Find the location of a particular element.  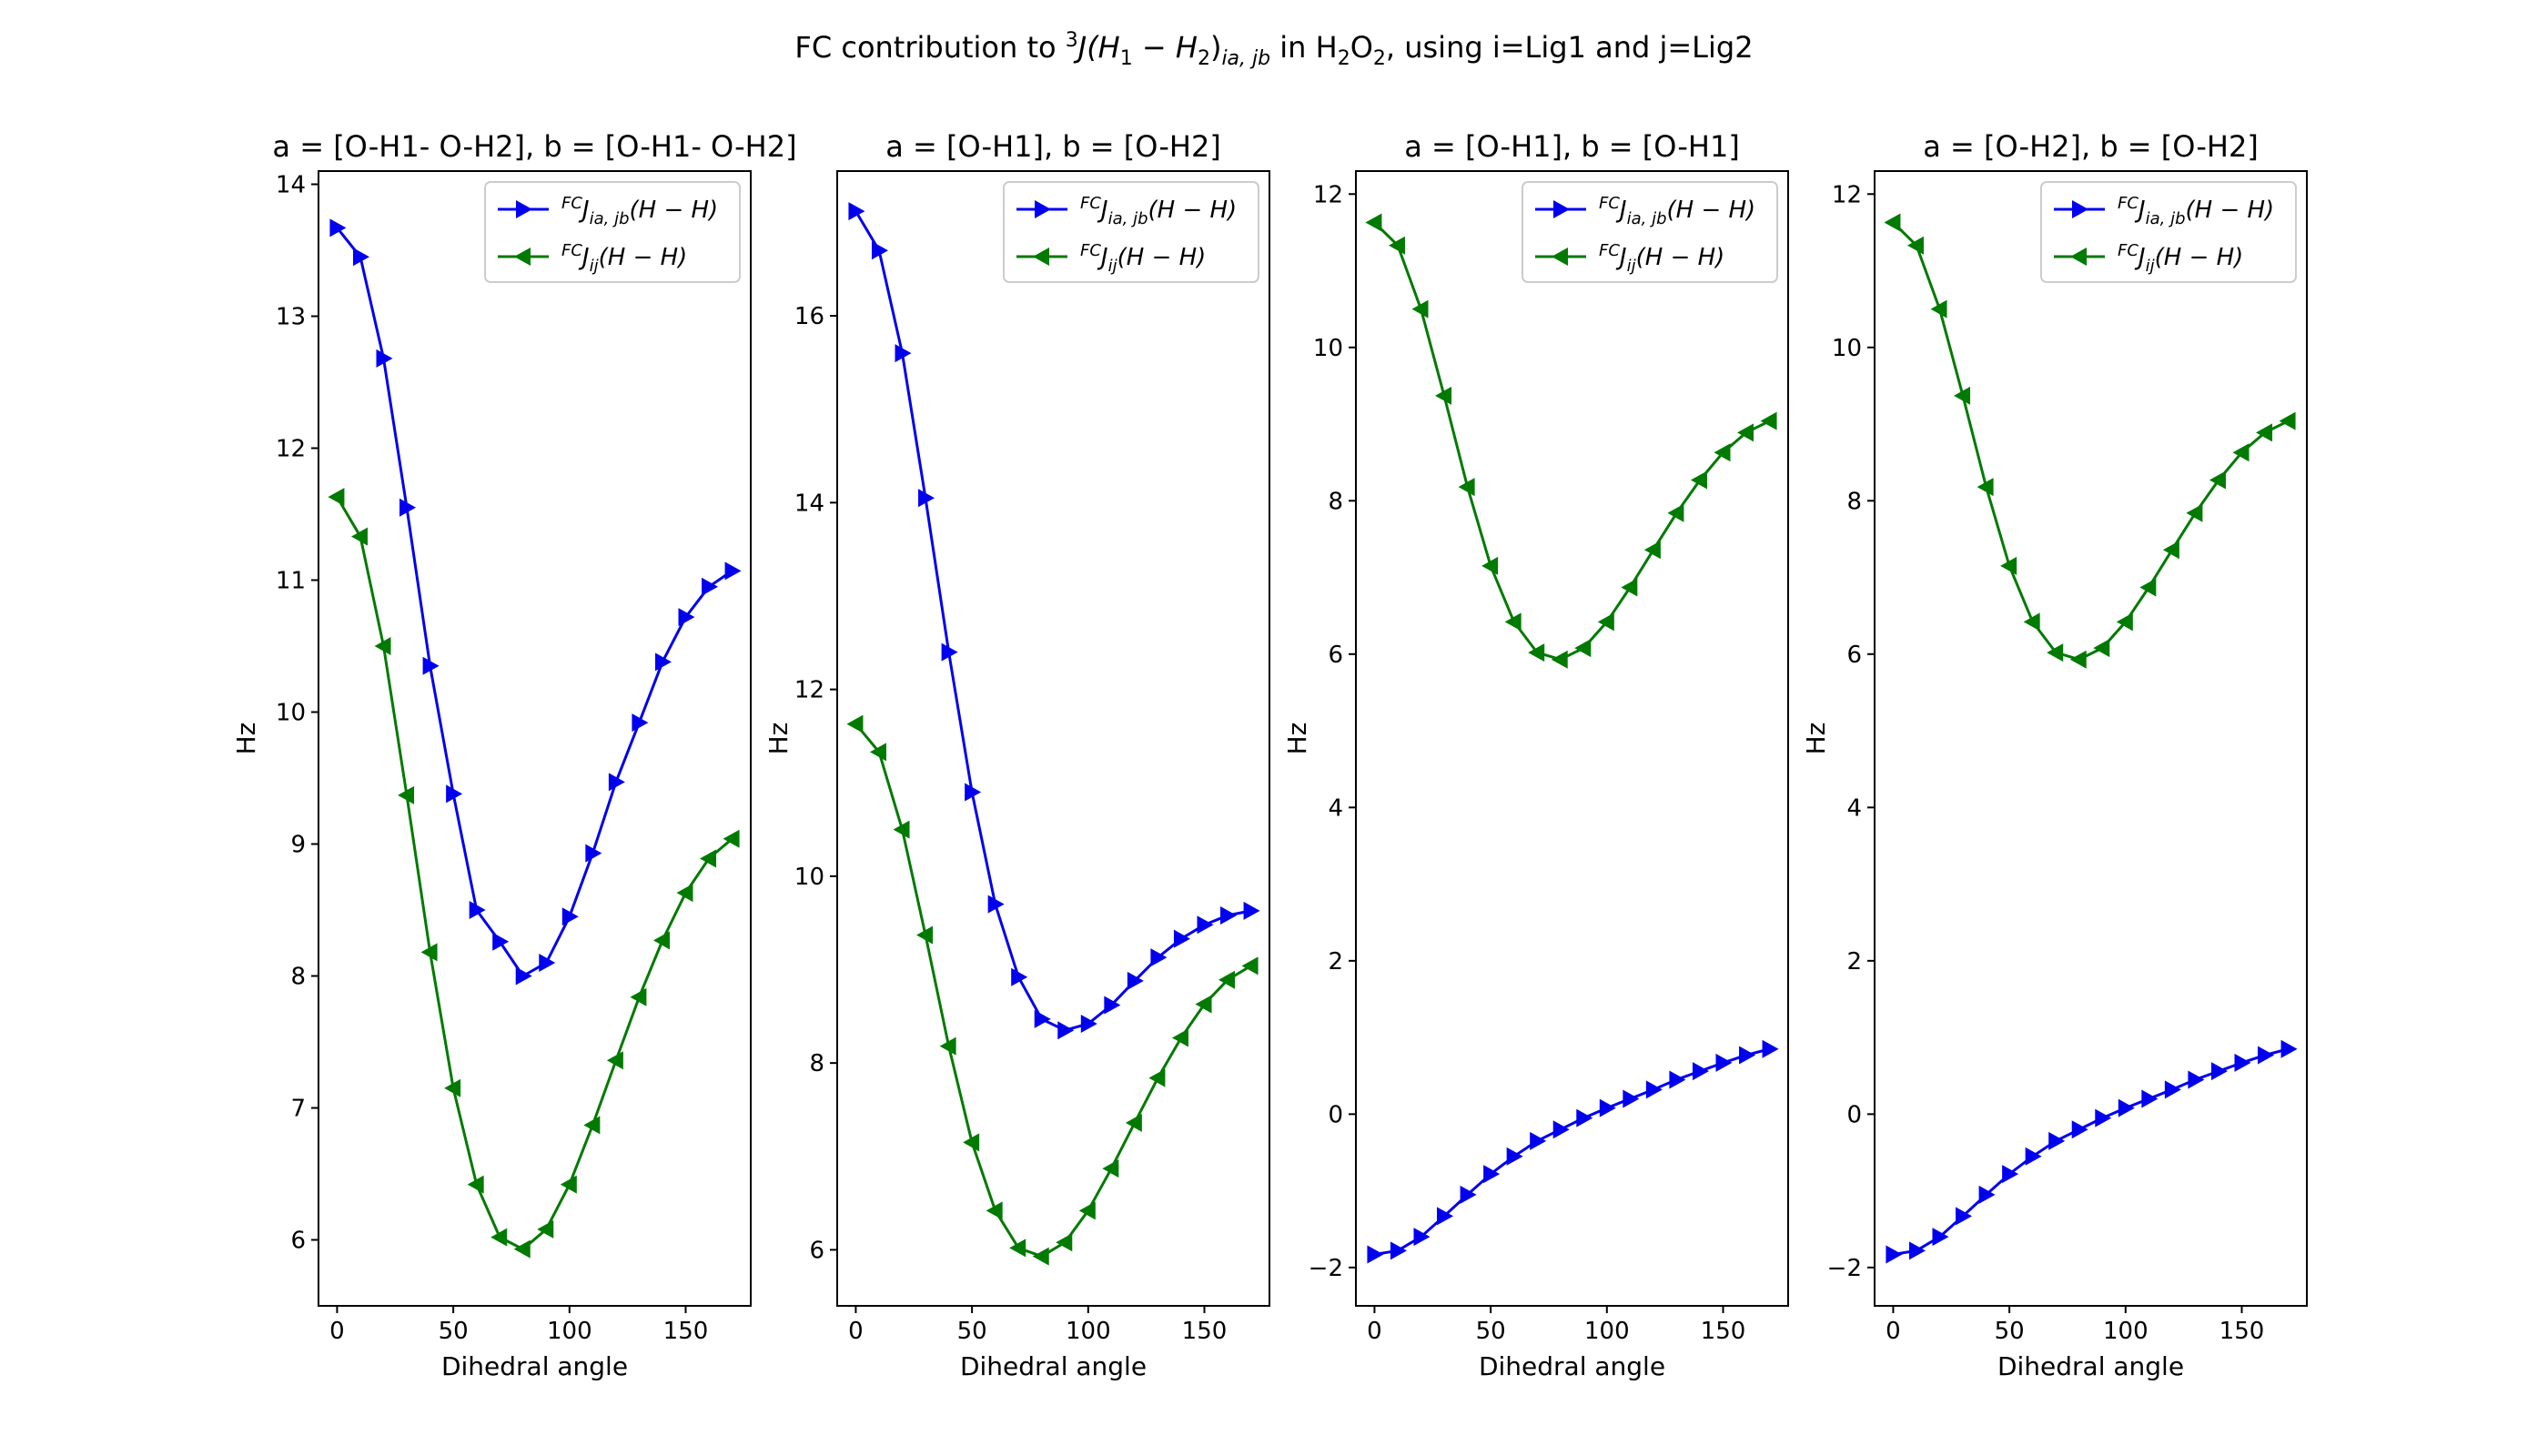

panel-title: a = [O-H1], b = [O-H1] is located at coordinates (1572, 147).